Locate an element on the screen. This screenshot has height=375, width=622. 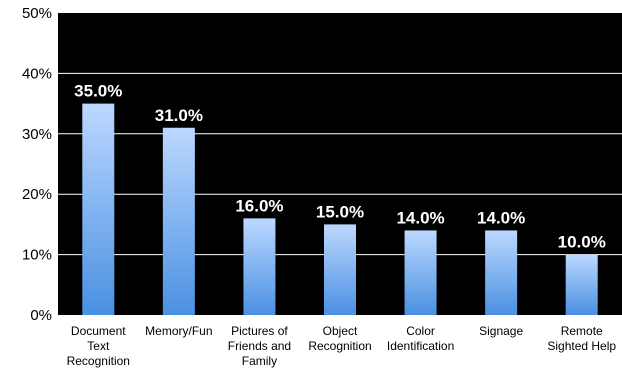
category-label: Signage is located at coordinates (501, 331).